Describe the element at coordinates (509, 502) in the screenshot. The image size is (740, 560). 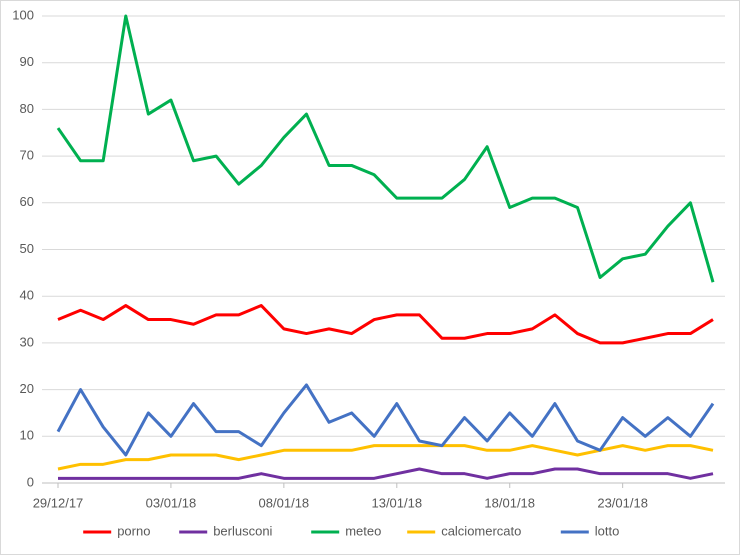
I see `x-tick-label: 18/01/18` at that location.